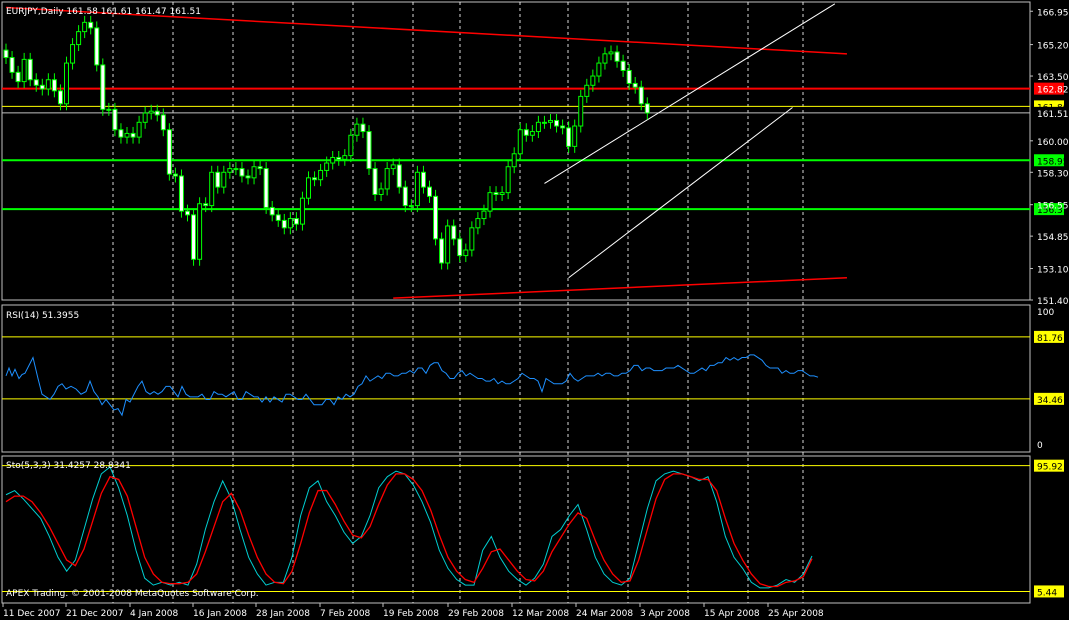 The width and height of the screenshot is (1069, 620). I want to click on date-tick-label: 4 Jan 2008, so click(154, 614).